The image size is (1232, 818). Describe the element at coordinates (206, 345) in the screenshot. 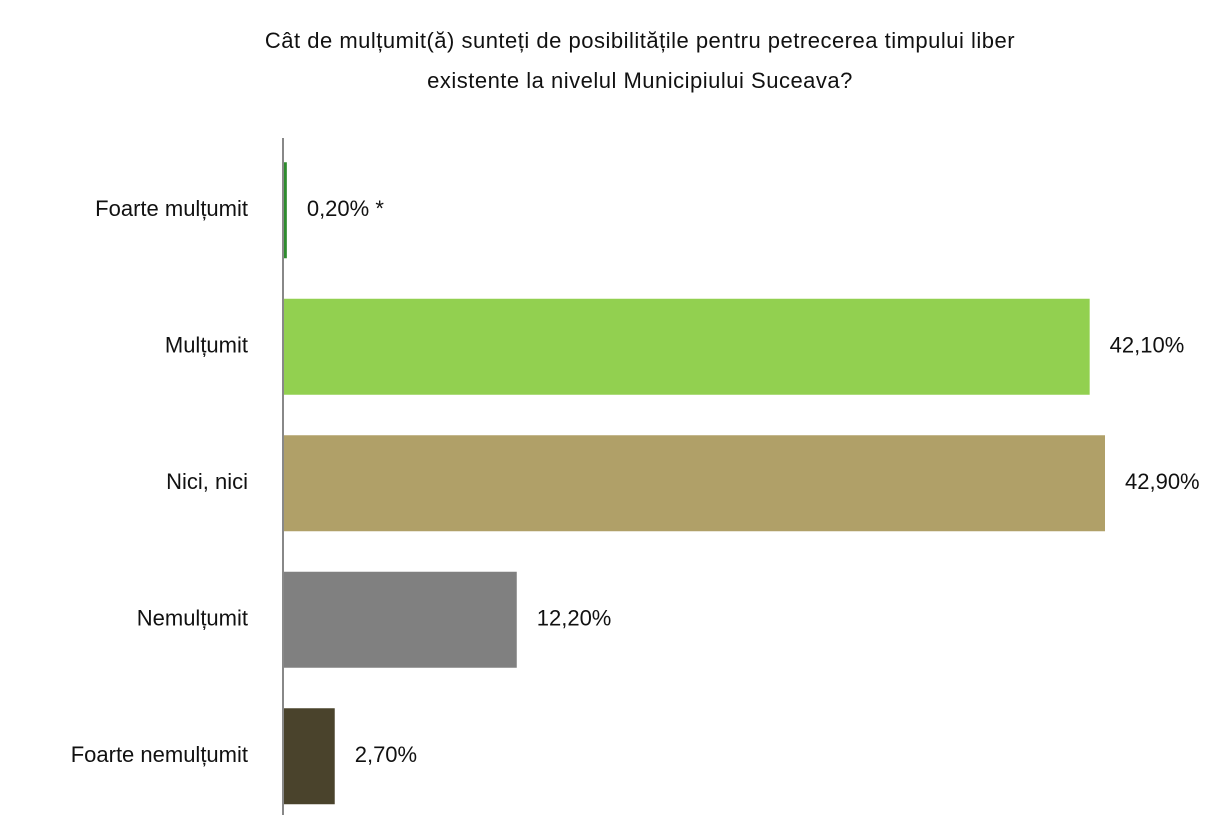

I see `category-label: Mulțumit` at that location.